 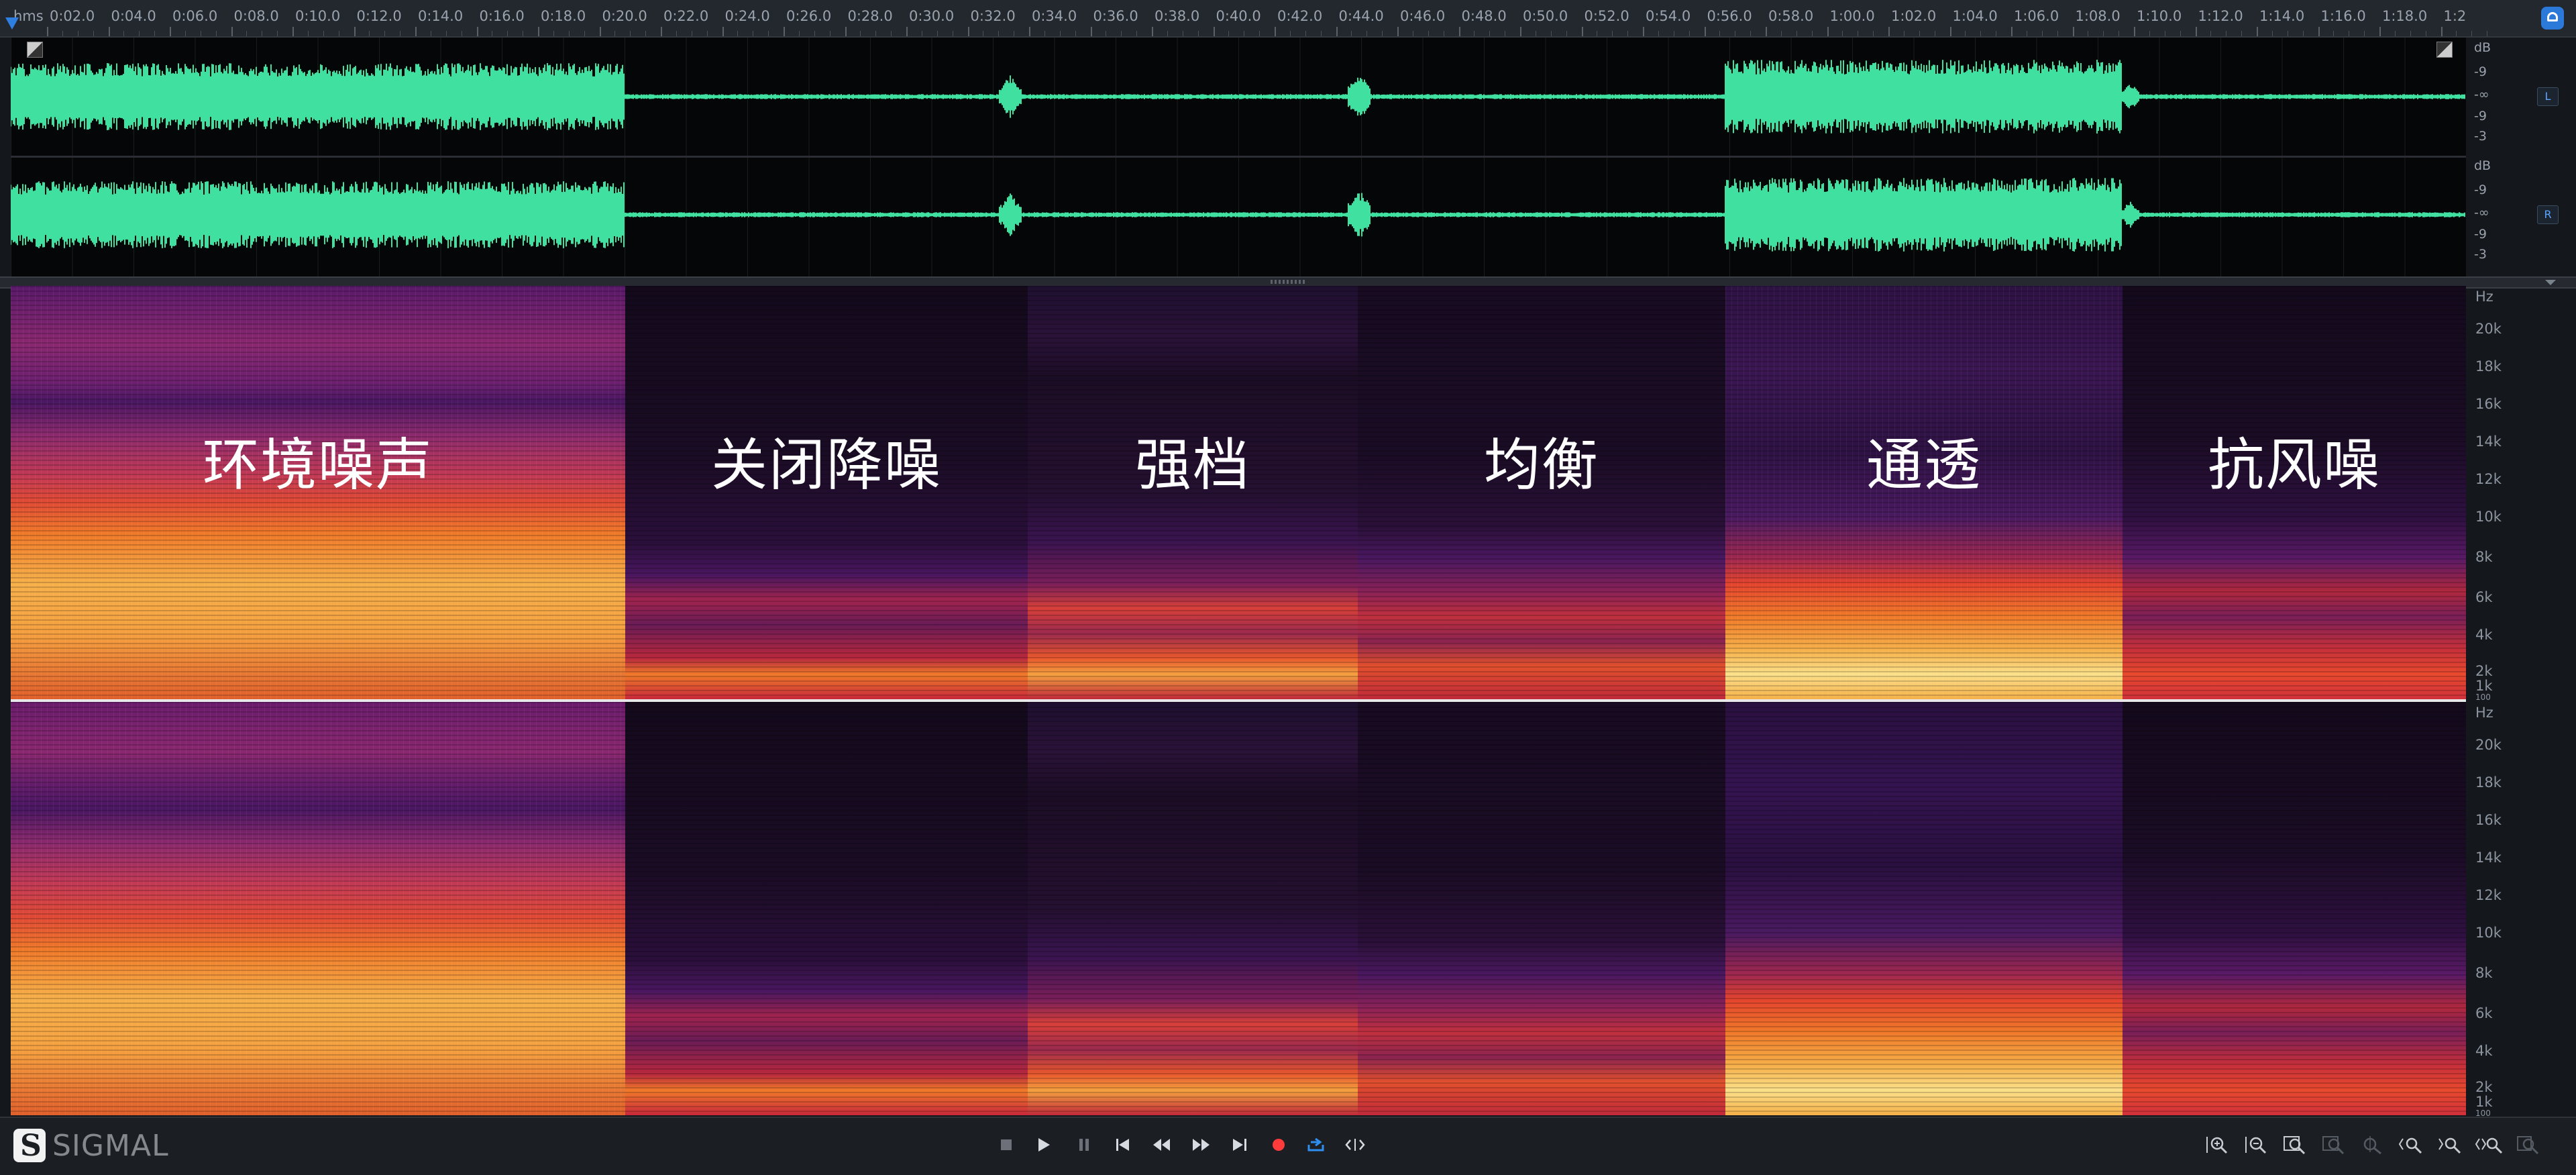 I want to click on zoom-fit-button, so click(x=2295, y=1145).